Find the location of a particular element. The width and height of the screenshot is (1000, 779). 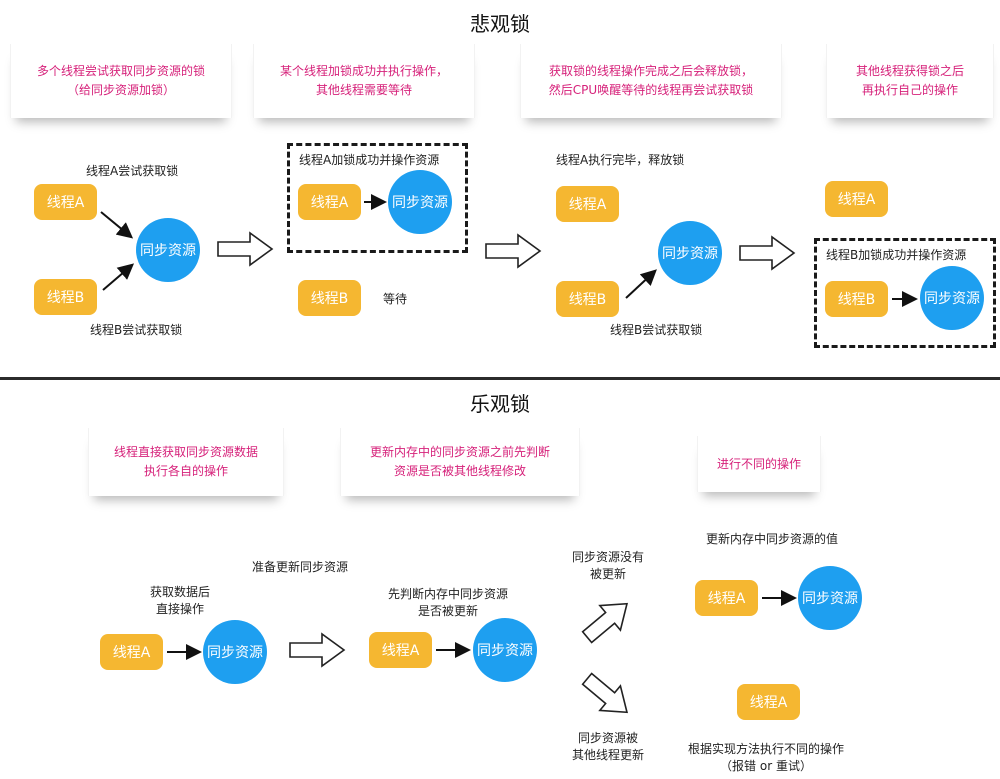

thread-a-try-lock-label: 线程A尝试获取锁 is located at coordinates (132, 171).